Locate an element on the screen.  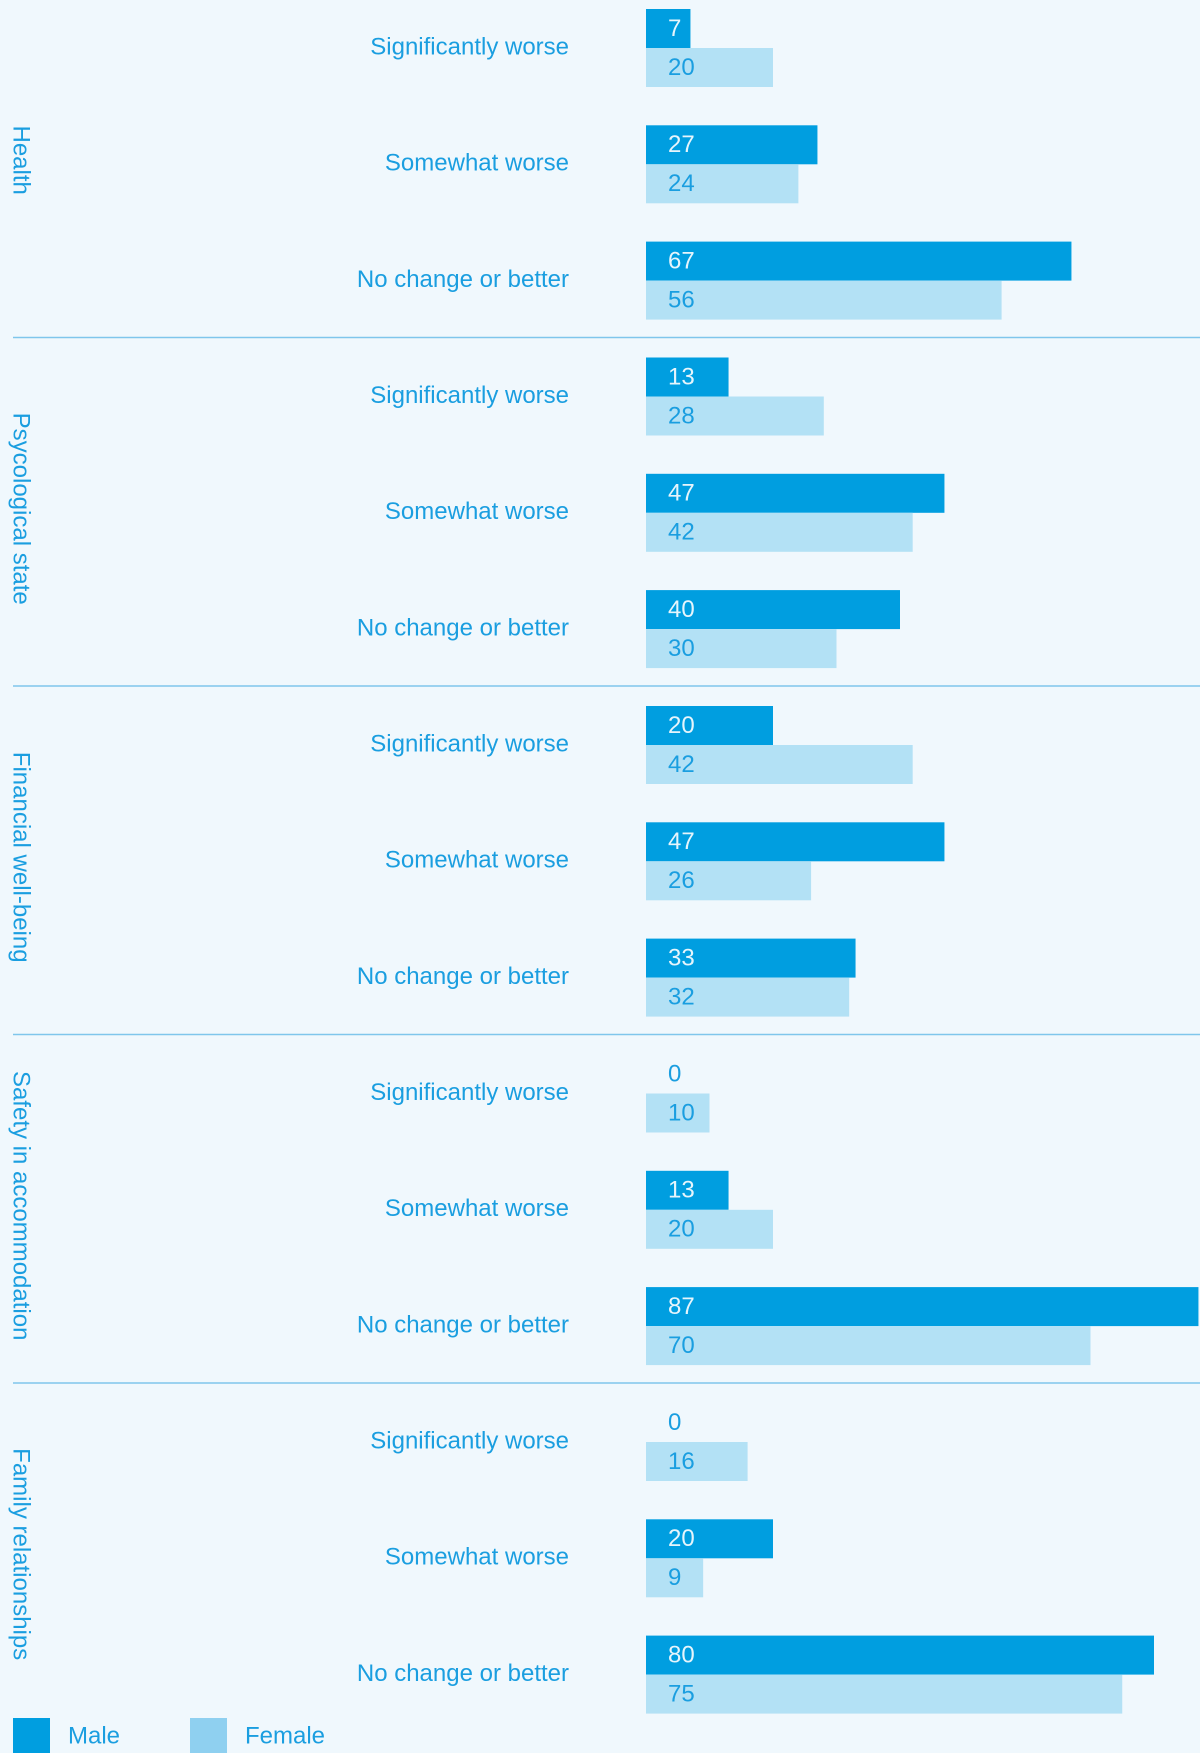
value-label: 24 is located at coordinates (681, 183).